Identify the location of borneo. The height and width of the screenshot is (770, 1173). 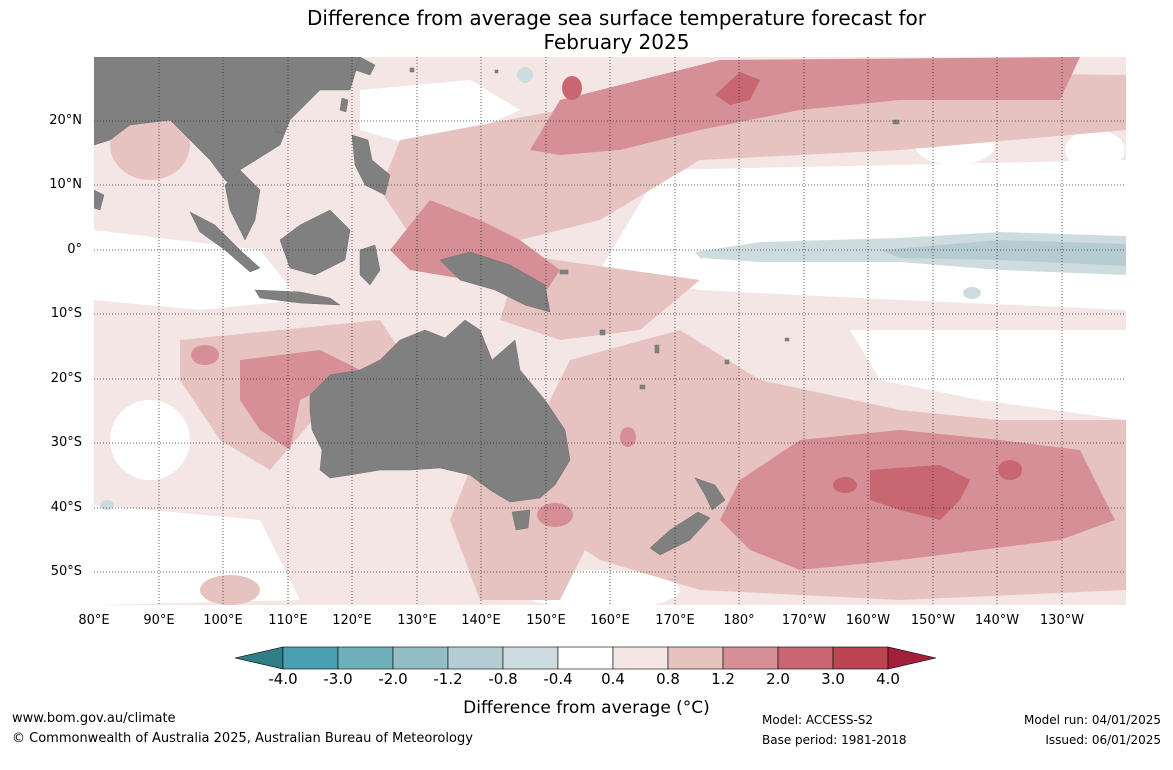
(315, 242).